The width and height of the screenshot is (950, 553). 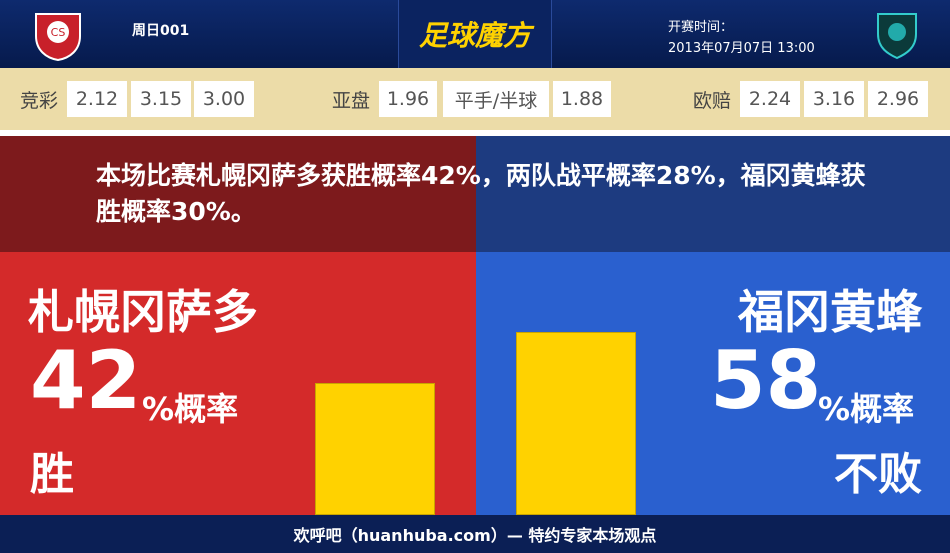 What do you see at coordinates (161, 99) in the screenshot?
I see `odds-value: 3.15` at bounding box center [161, 99].